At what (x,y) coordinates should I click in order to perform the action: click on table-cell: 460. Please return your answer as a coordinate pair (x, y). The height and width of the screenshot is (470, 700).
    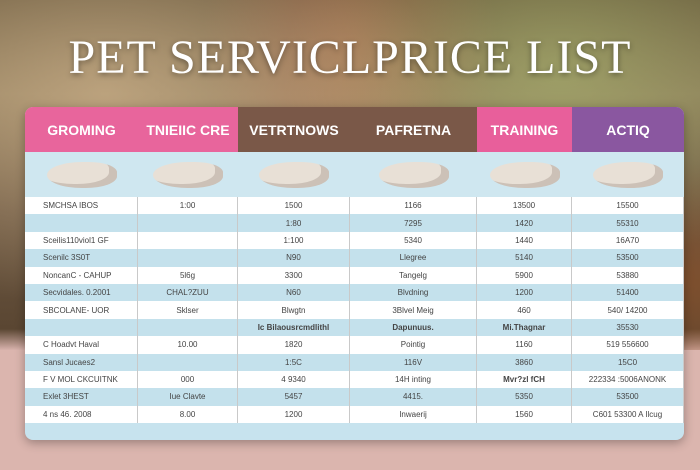
    Looking at the image, I should click on (524, 310).